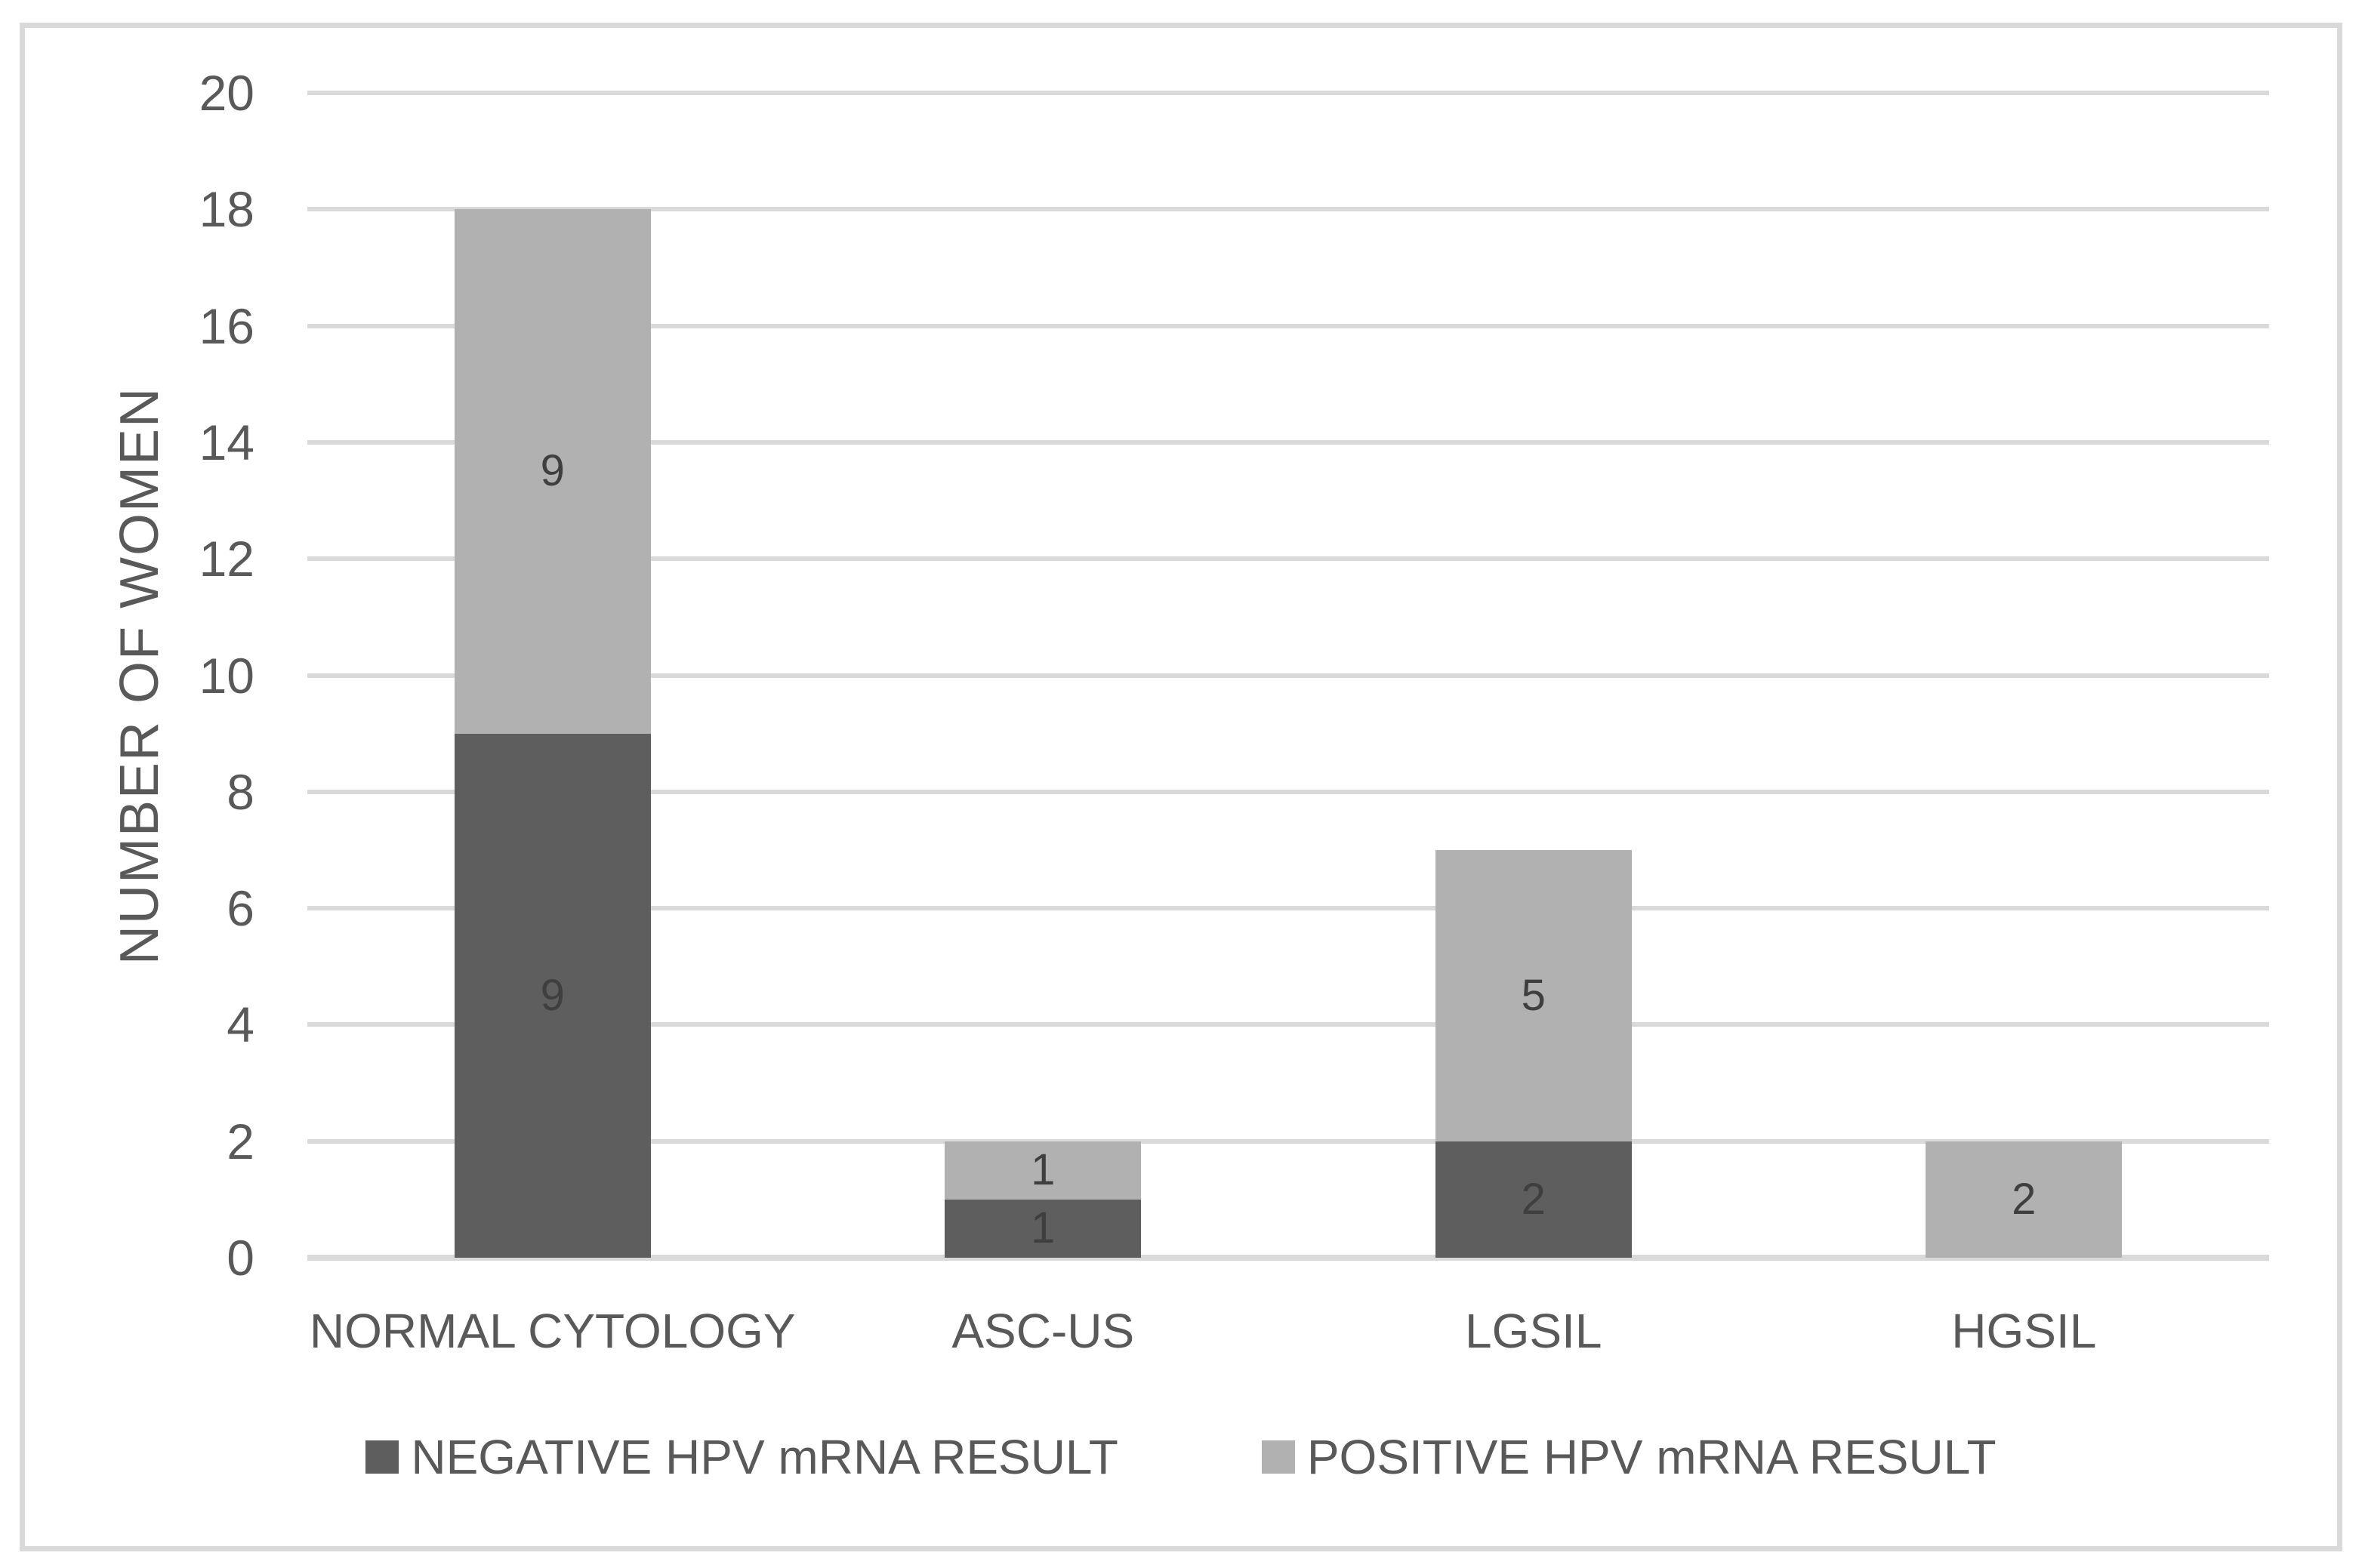  Describe the element at coordinates (226, 442) in the screenshot. I see `y-tick-label: 14` at that location.